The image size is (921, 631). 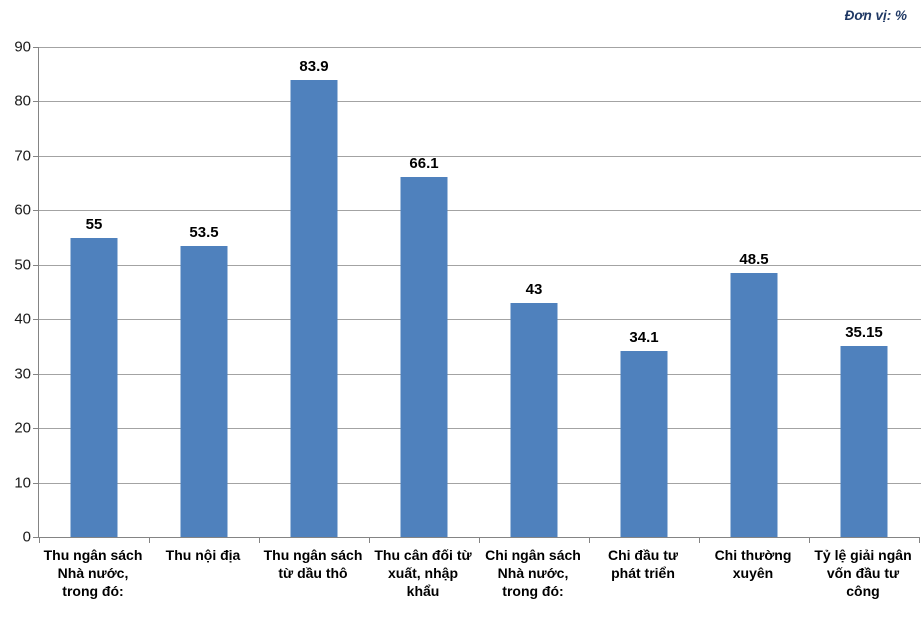 I want to click on bar-value-label: 83.9, so click(x=314, y=67).